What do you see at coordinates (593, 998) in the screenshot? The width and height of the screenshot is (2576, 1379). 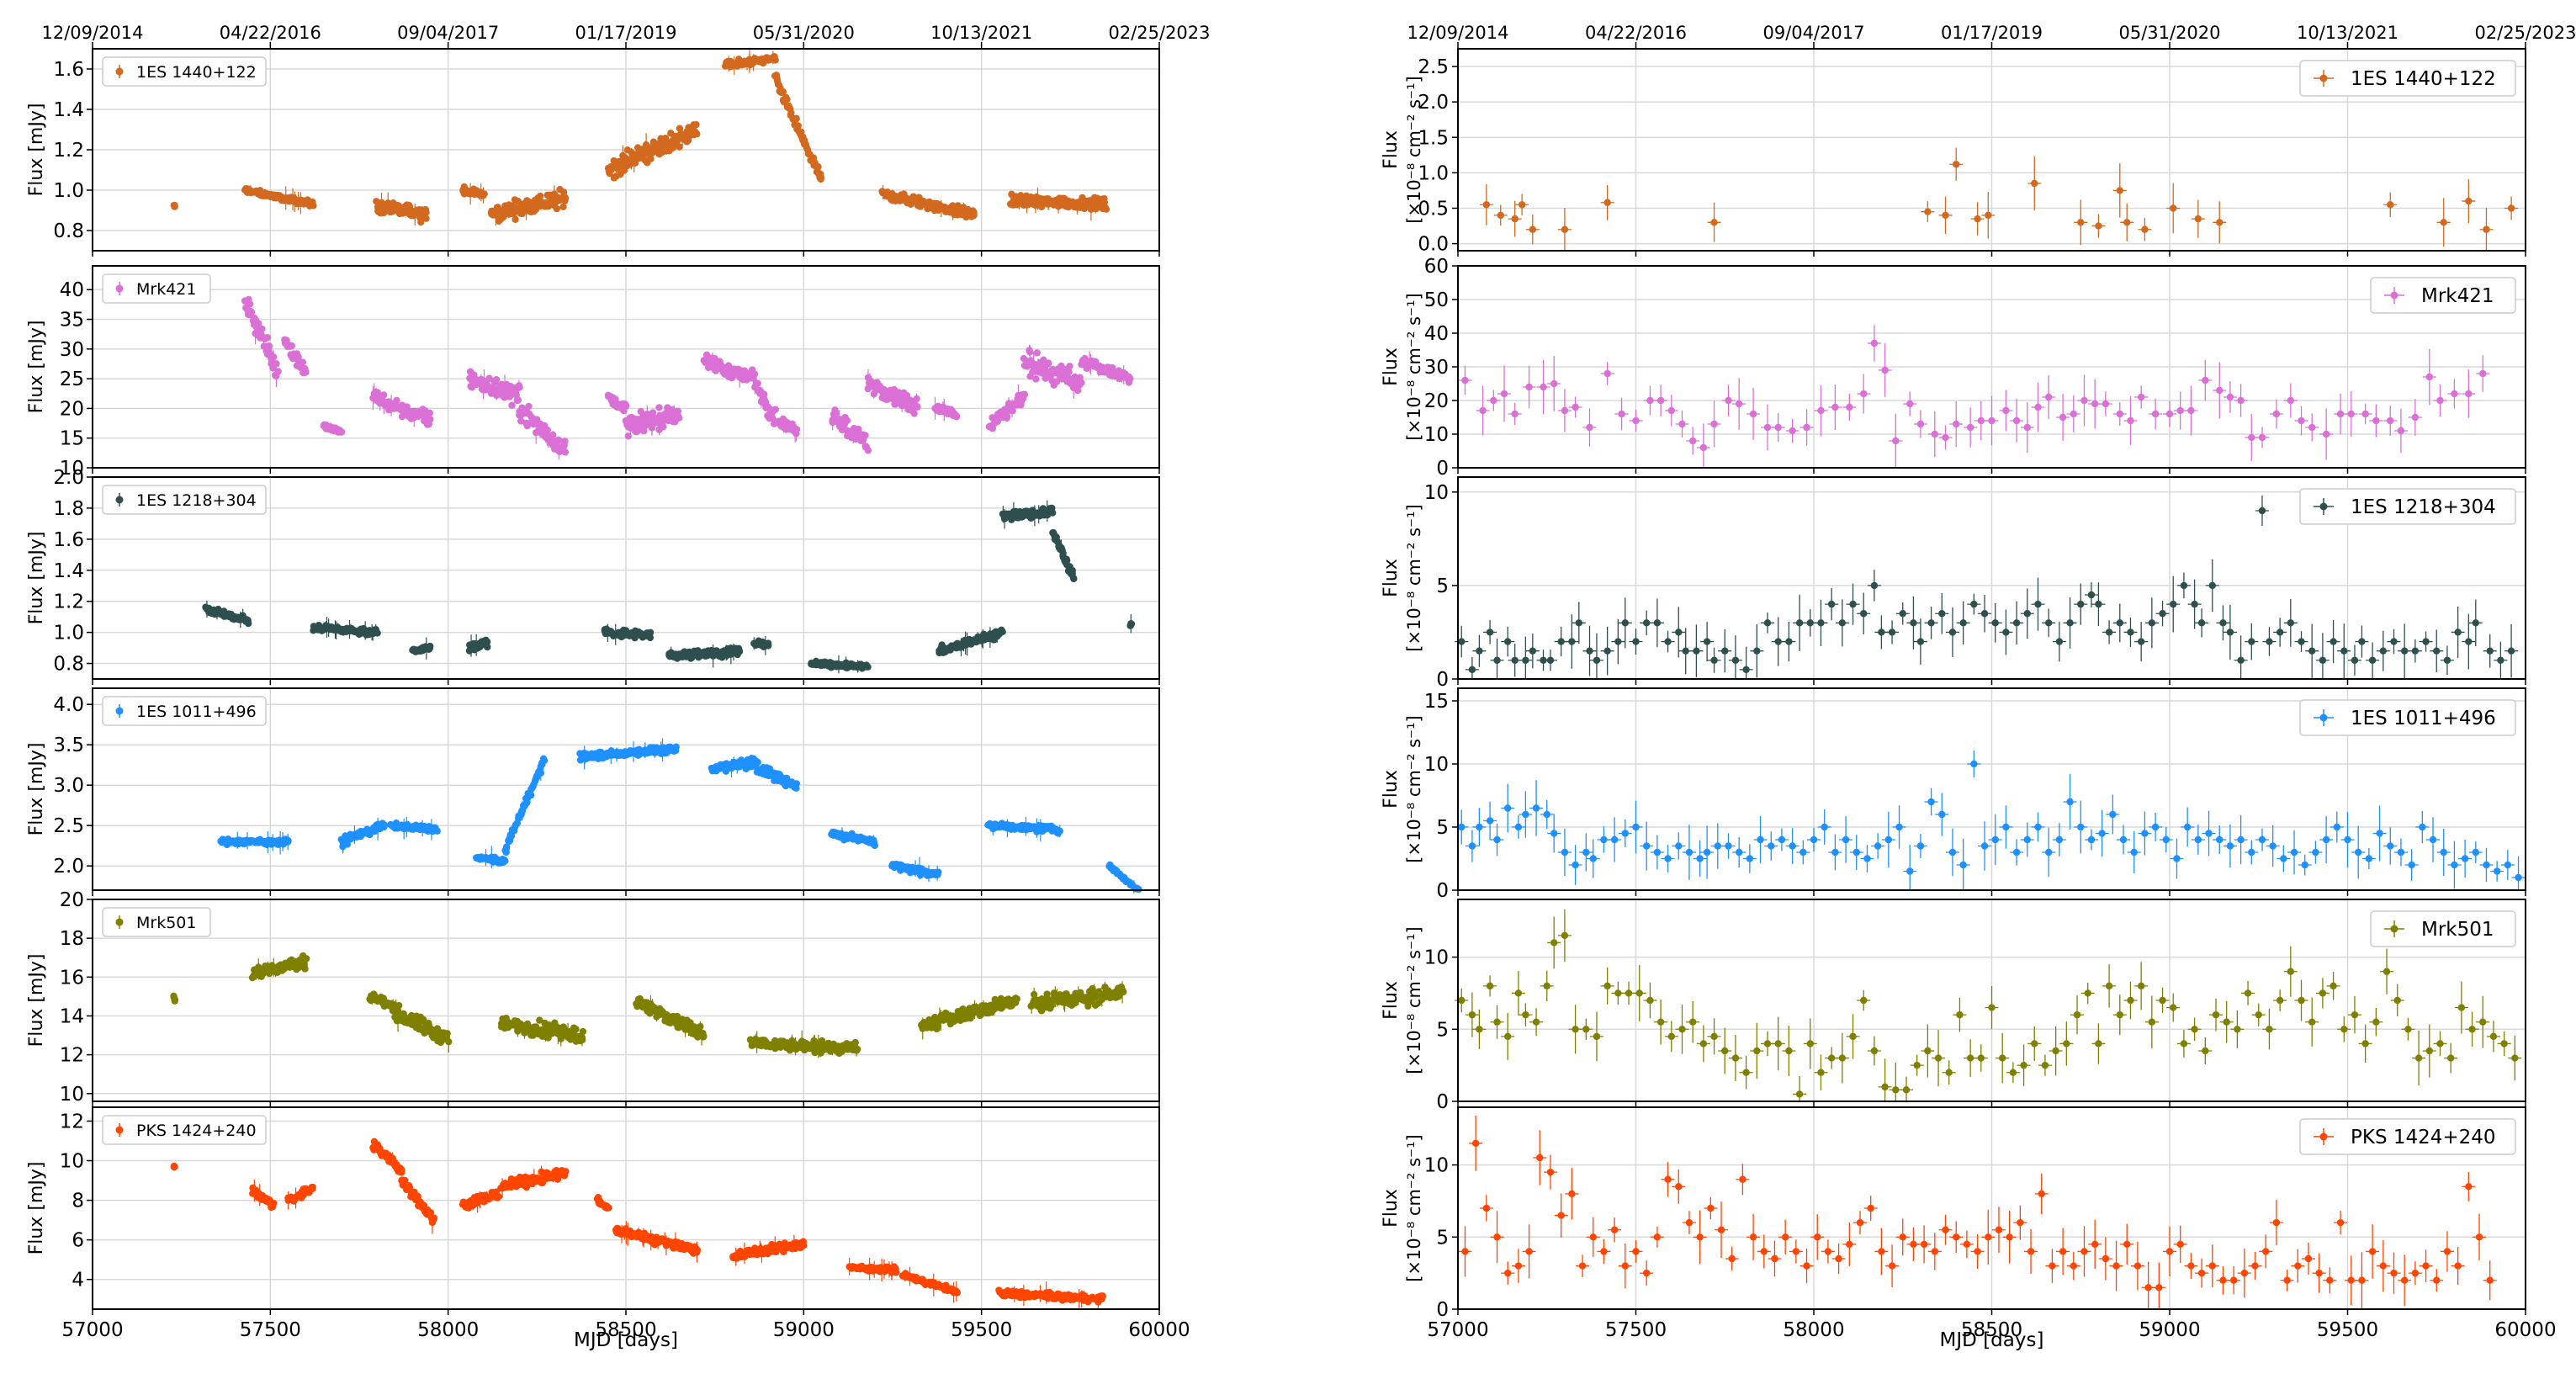 I see `panel-mrk501: 10 12 14 16 18 20 Flux [mJy] Mrk501` at bounding box center [593, 998].